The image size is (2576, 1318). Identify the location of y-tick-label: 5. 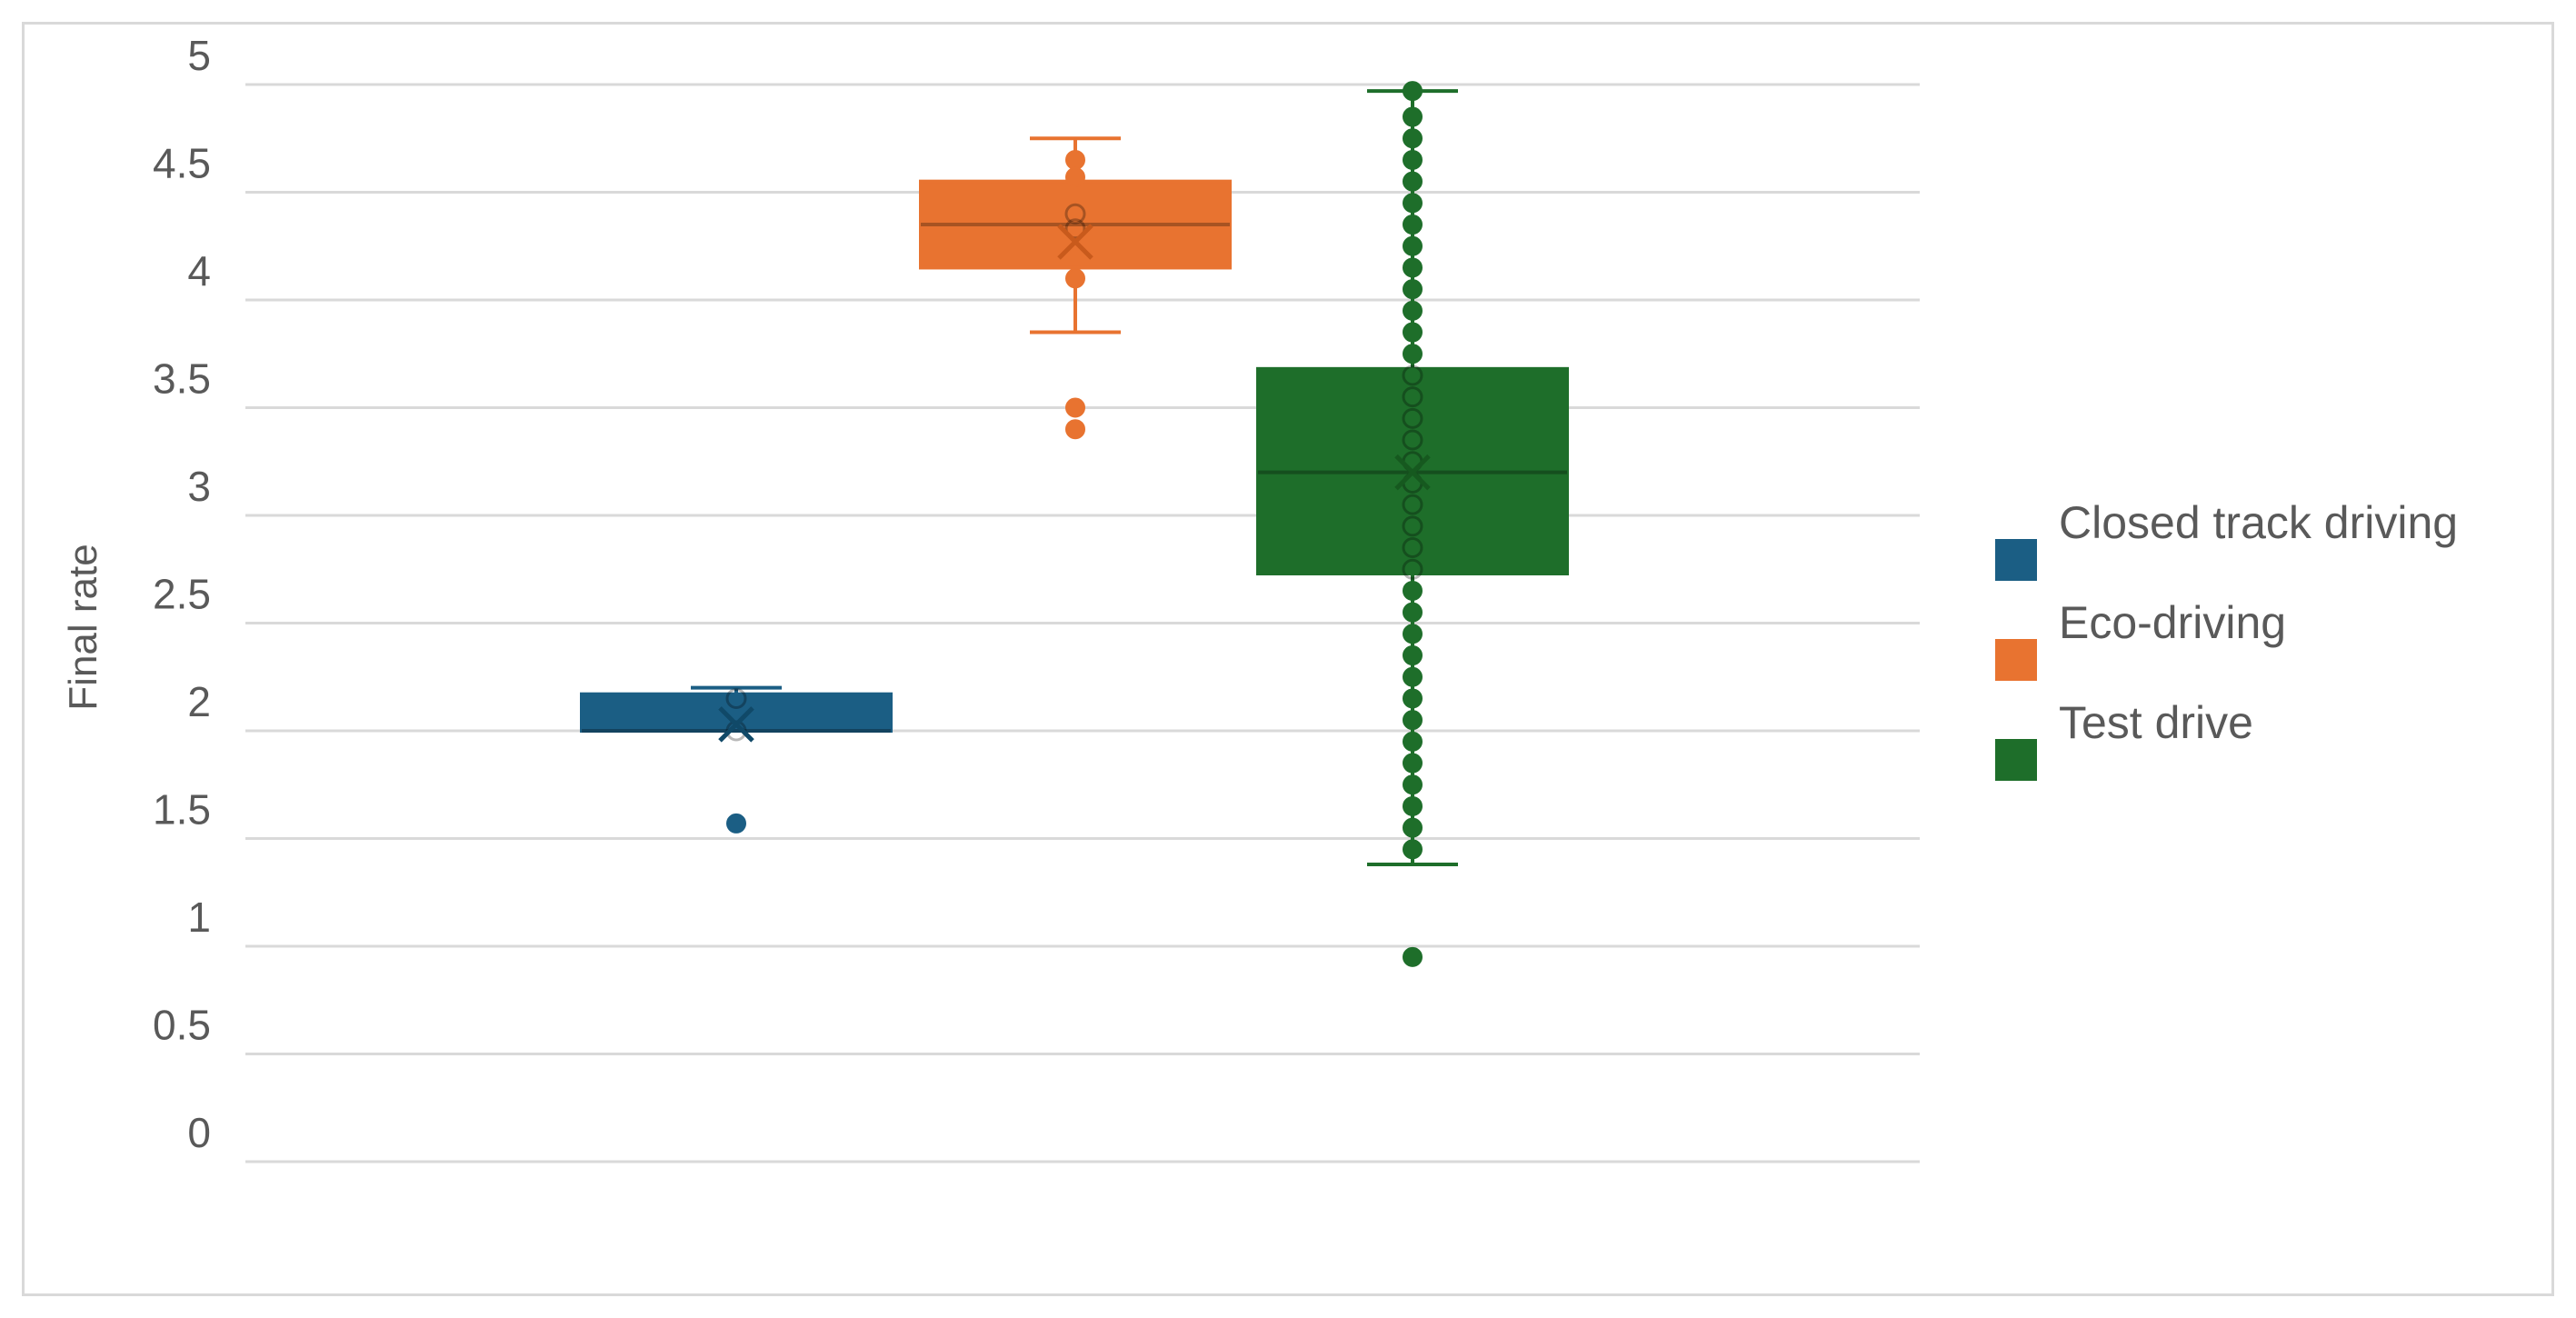
(199, 55).